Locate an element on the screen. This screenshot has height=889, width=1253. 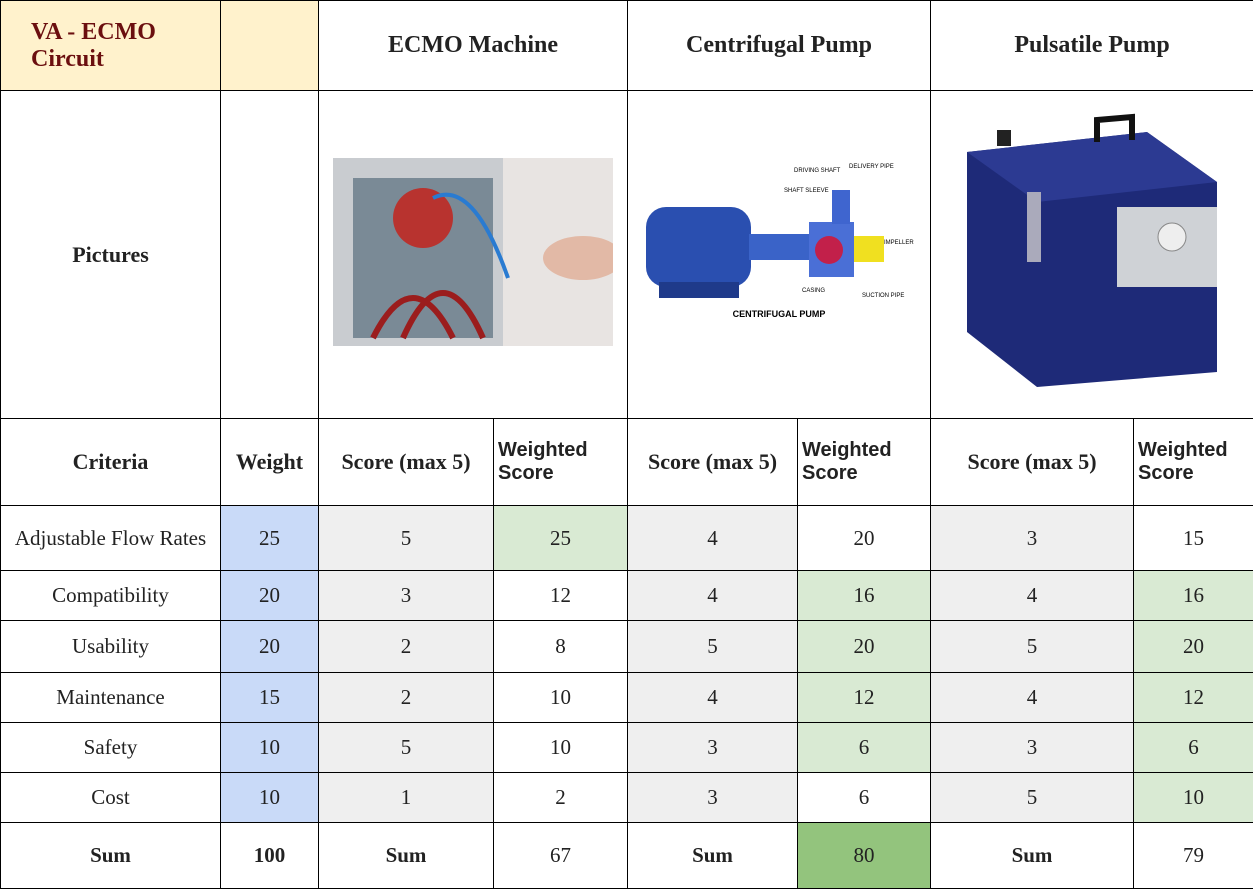
diagram-label: SHAFT SLEEVE is located at coordinates (806, 191).